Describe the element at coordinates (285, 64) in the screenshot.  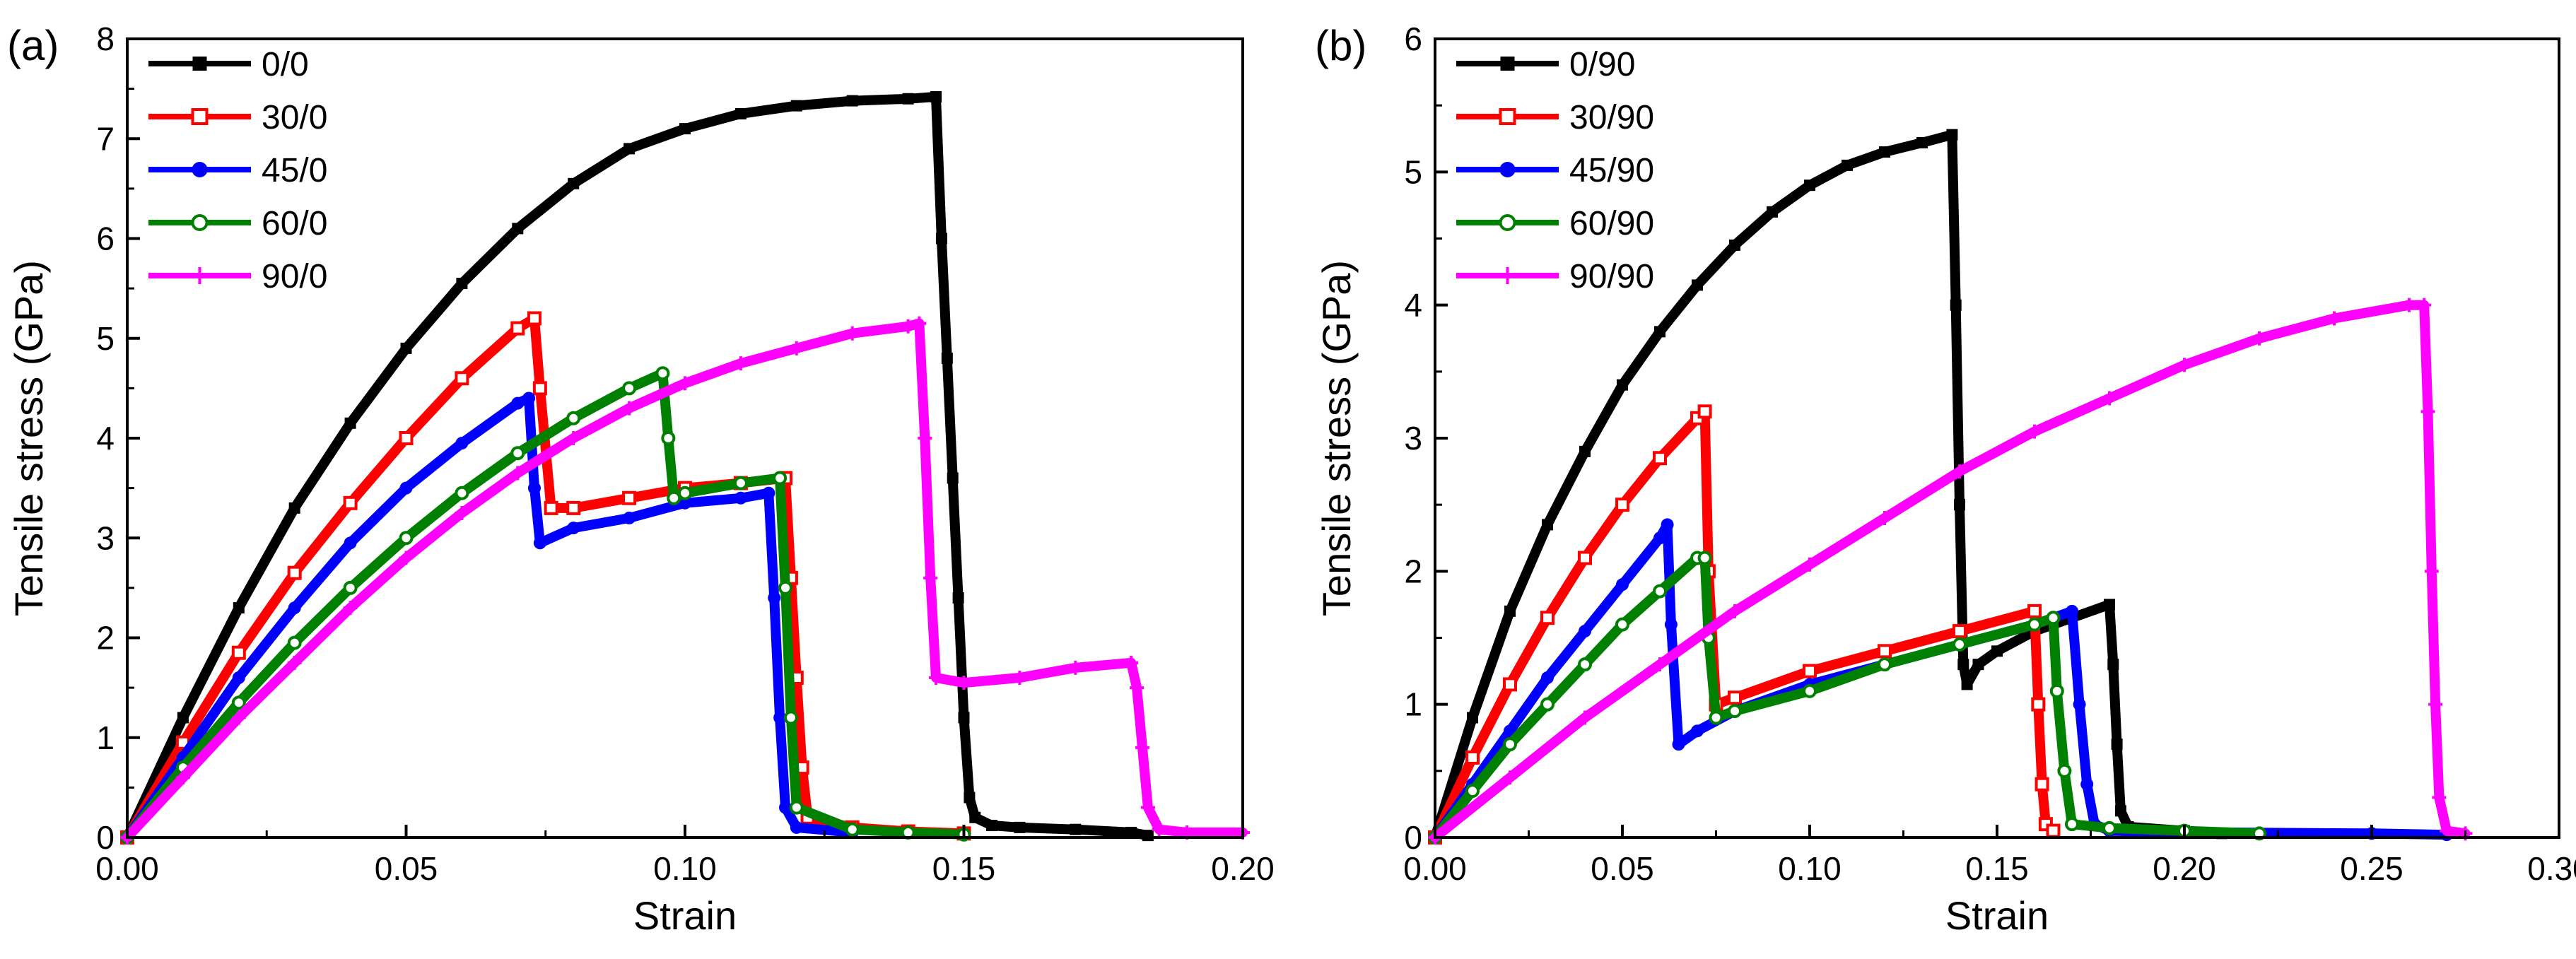
I see `legend-label-a-0: 0/0` at that location.